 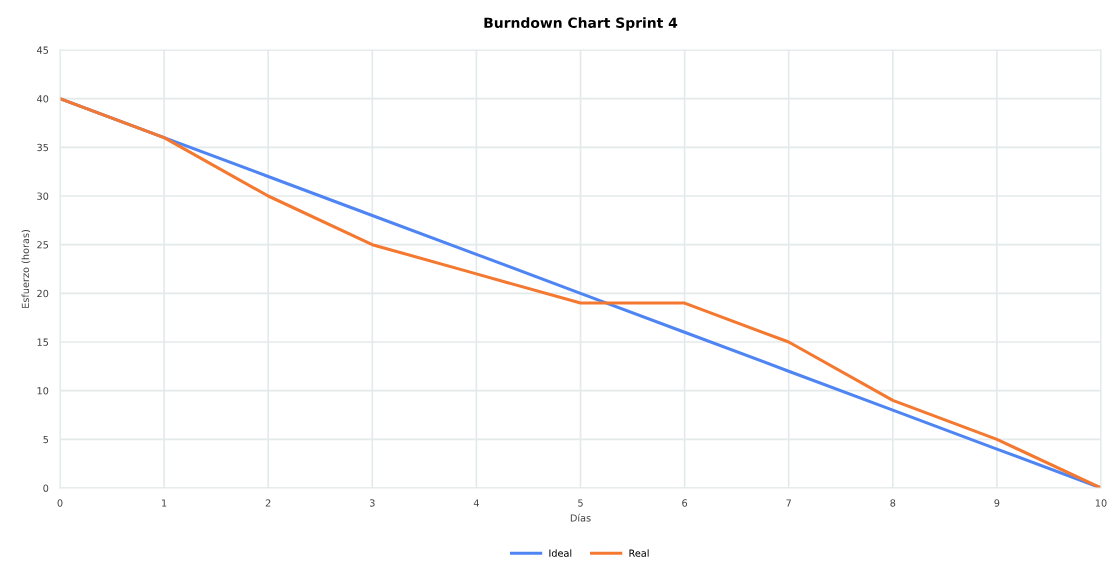 What do you see at coordinates (43, 245) in the screenshot?
I see `y-tick-label: 25` at bounding box center [43, 245].